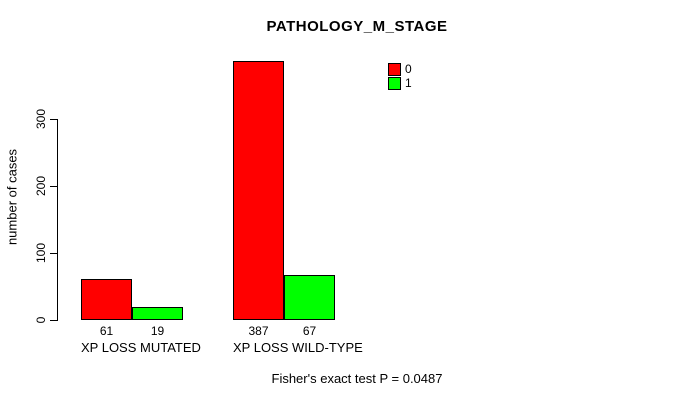 Image resolution: width=690 pixels, height=400 pixels. Describe the element at coordinates (357, 378) in the screenshot. I see `fisher-test-annotation: Fisher's exact test P = 0.0487` at that location.